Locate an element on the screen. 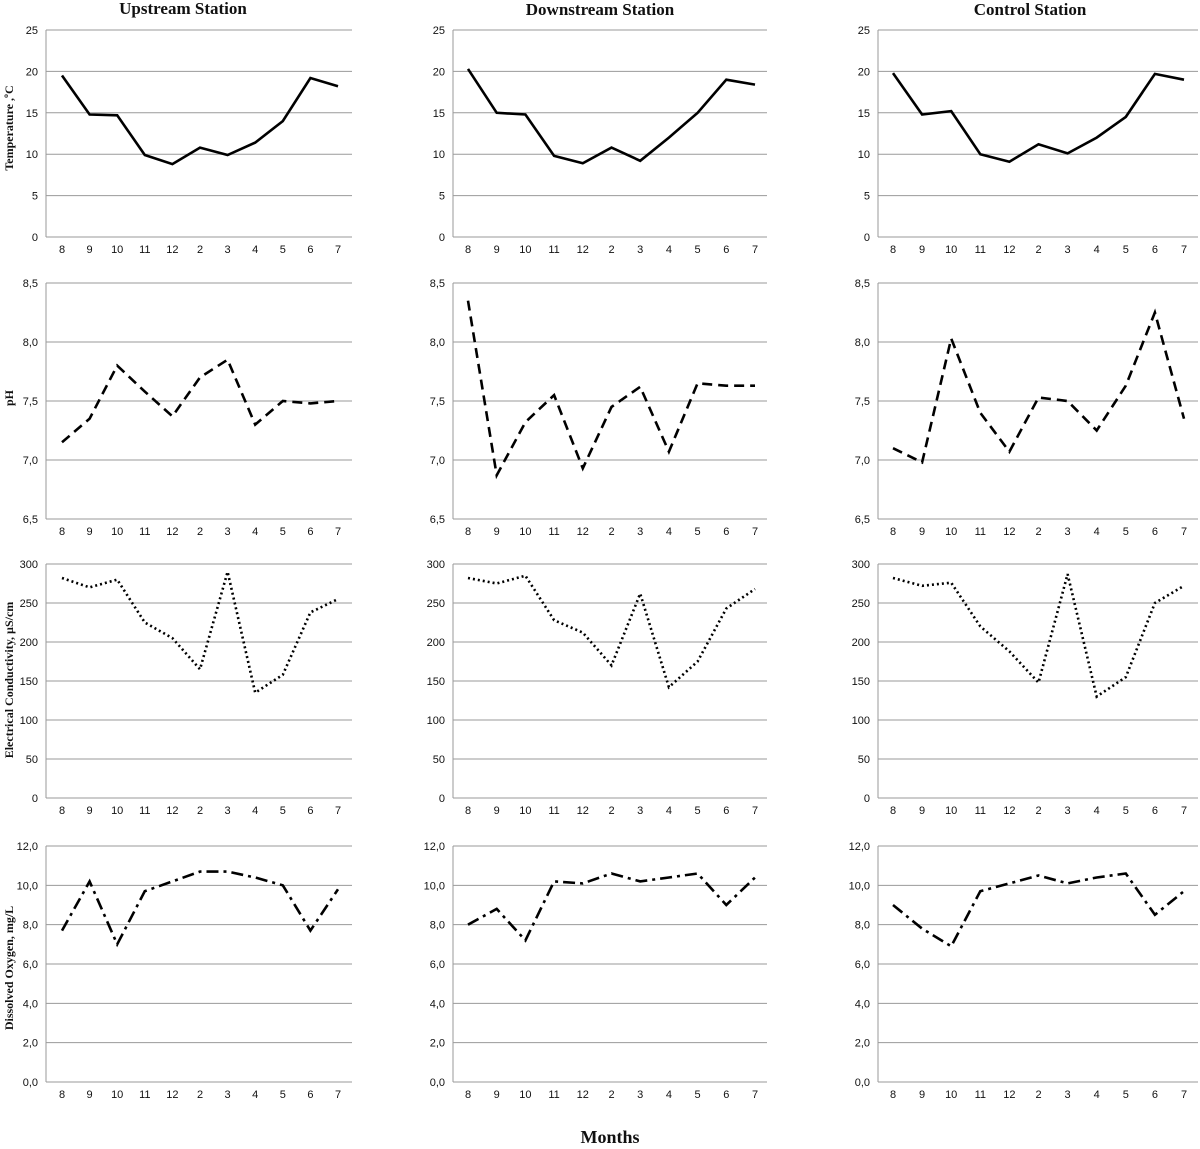  y-tick-label: 0 is located at coordinates (442, 799).